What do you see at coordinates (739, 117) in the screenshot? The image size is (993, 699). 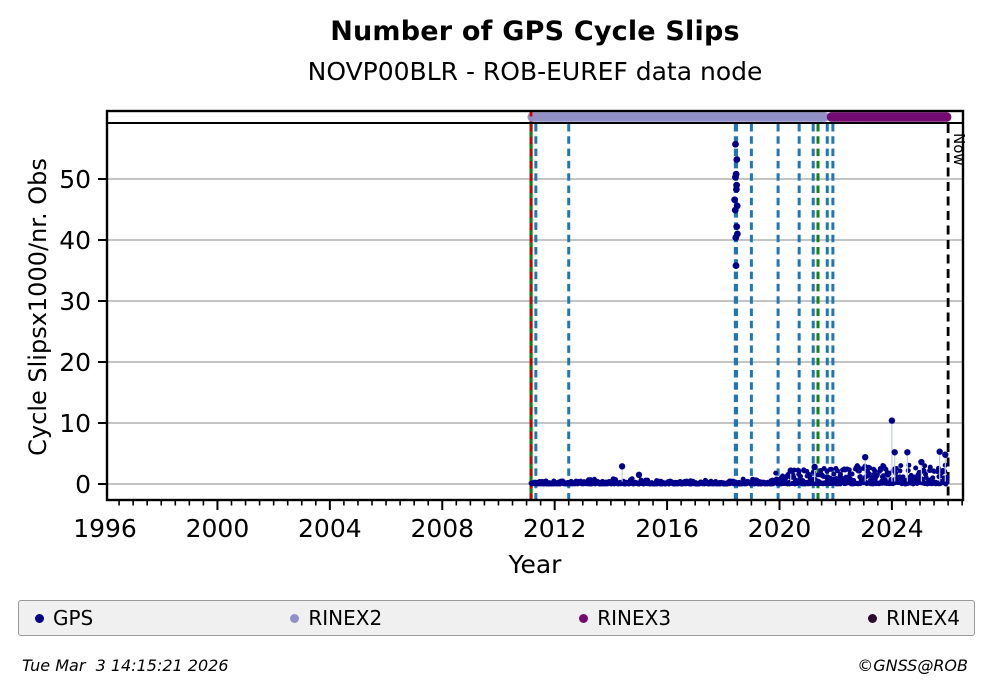 I see `rinex-bars` at bounding box center [739, 117].